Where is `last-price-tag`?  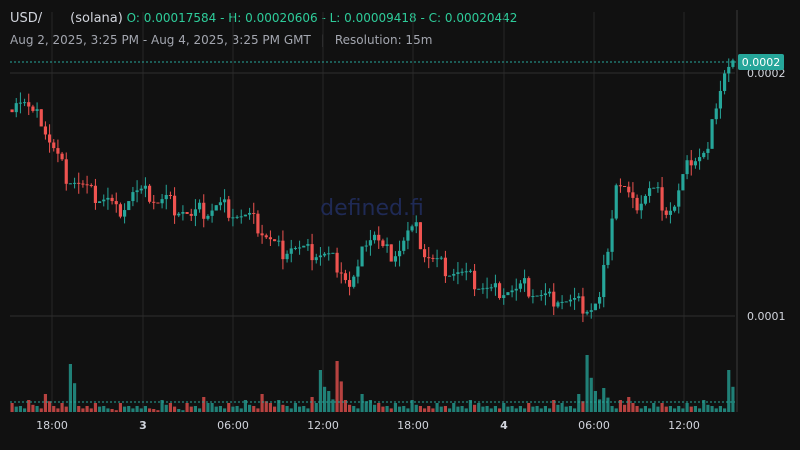
last-price-tag is located at coordinates (761, 62).